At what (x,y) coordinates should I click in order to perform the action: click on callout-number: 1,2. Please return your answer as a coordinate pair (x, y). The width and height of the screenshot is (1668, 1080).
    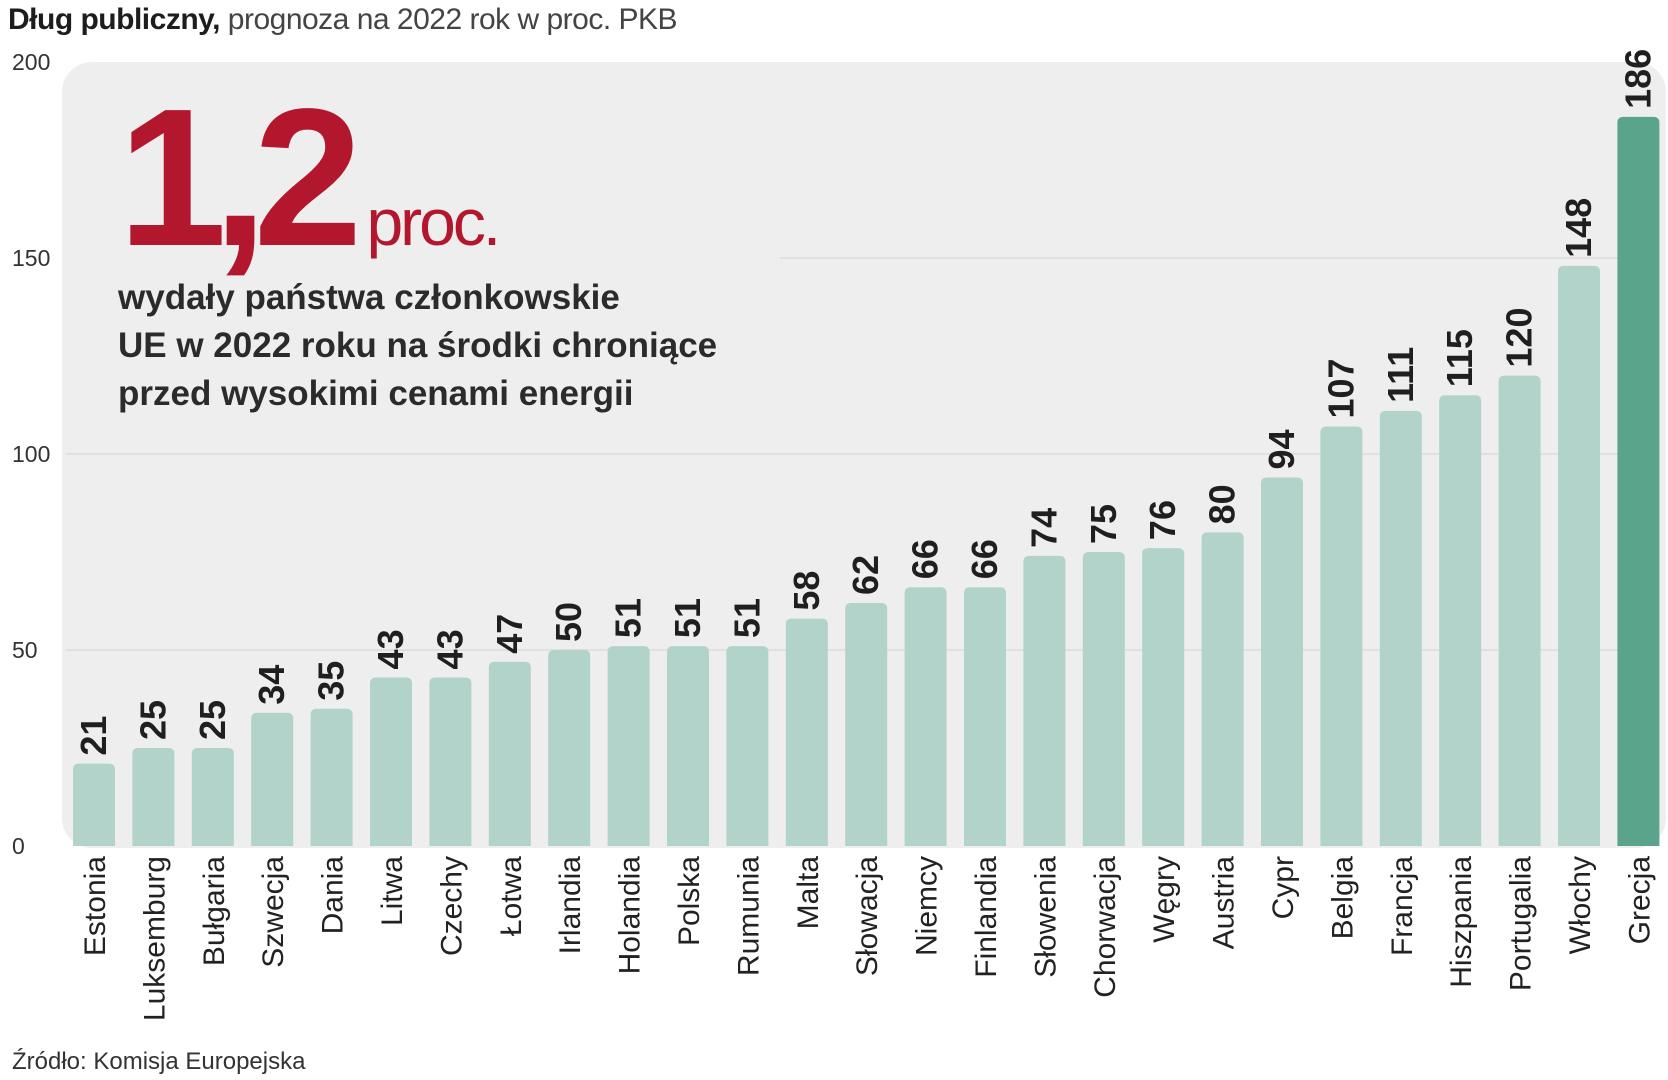
    Looking at the image, I should click on (240, 177).